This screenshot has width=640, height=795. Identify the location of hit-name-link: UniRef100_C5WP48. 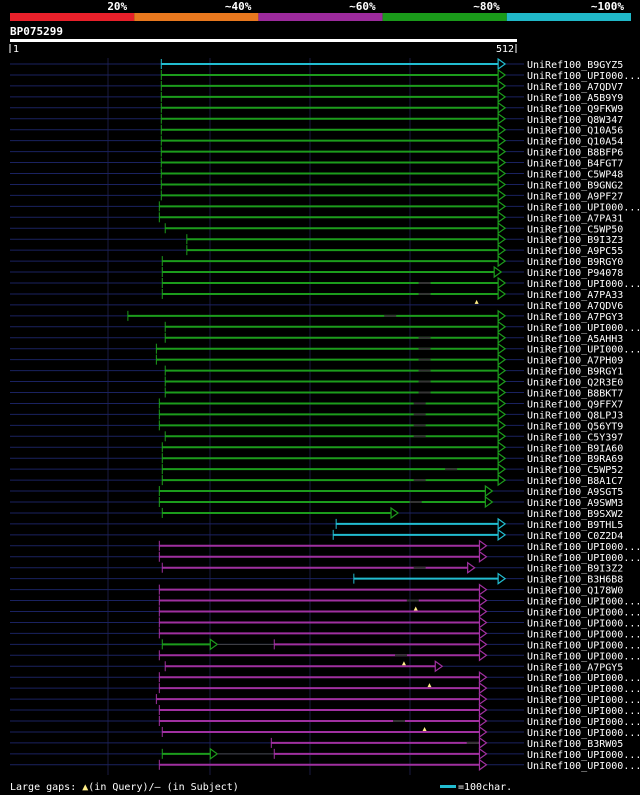
(575, 175).